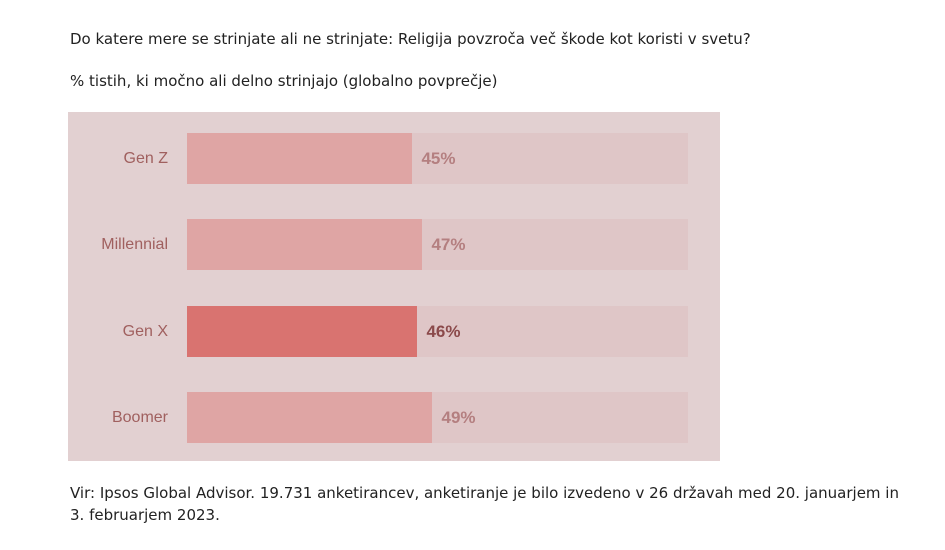 This screenshot has width=945, height=550. I want to click on category-label: Boomer, so click(139, 417).